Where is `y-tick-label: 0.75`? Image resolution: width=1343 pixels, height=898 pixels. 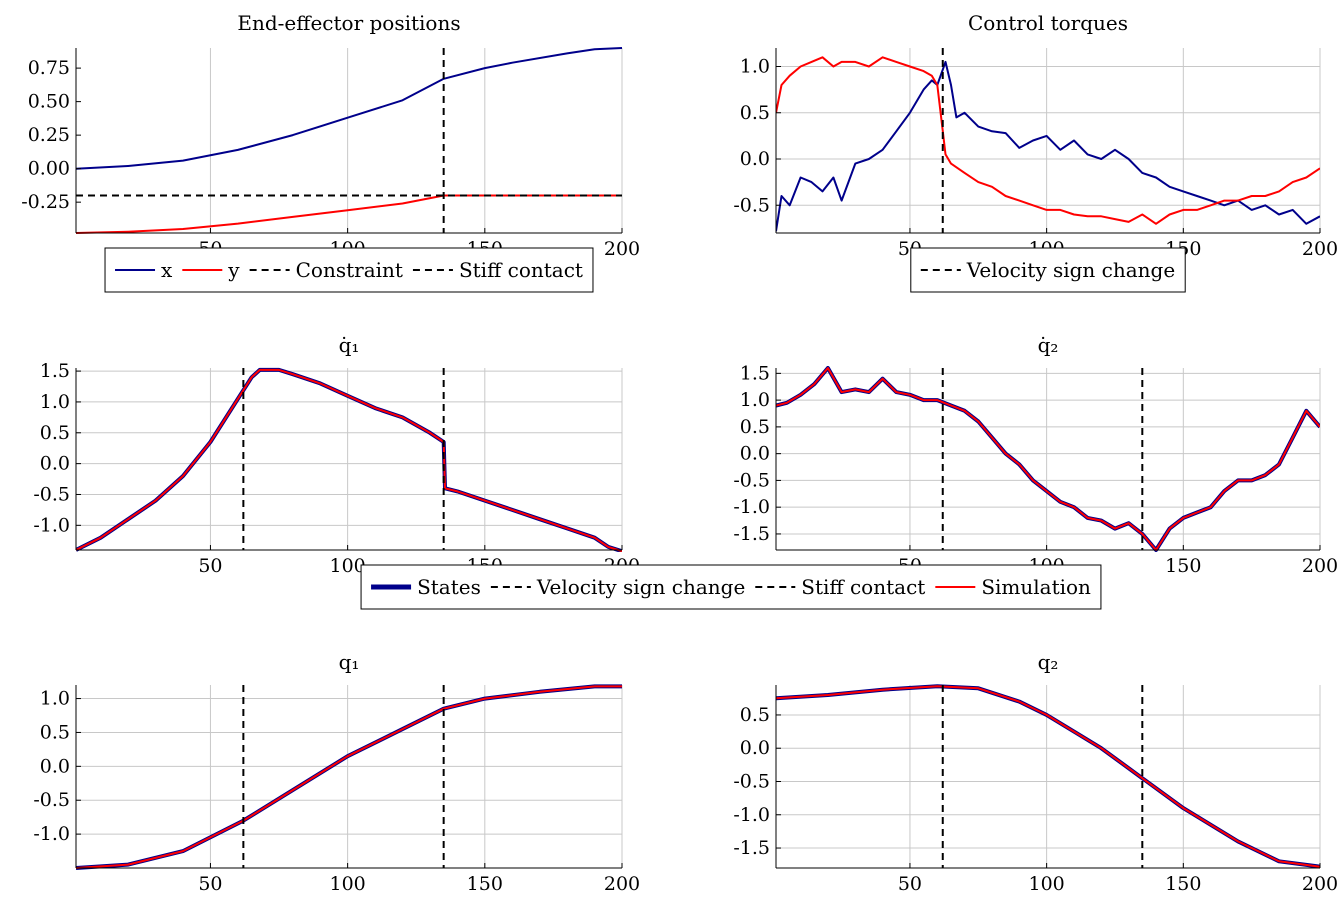 y-tick-label: 0.75 is located at coordinates (49, 68).